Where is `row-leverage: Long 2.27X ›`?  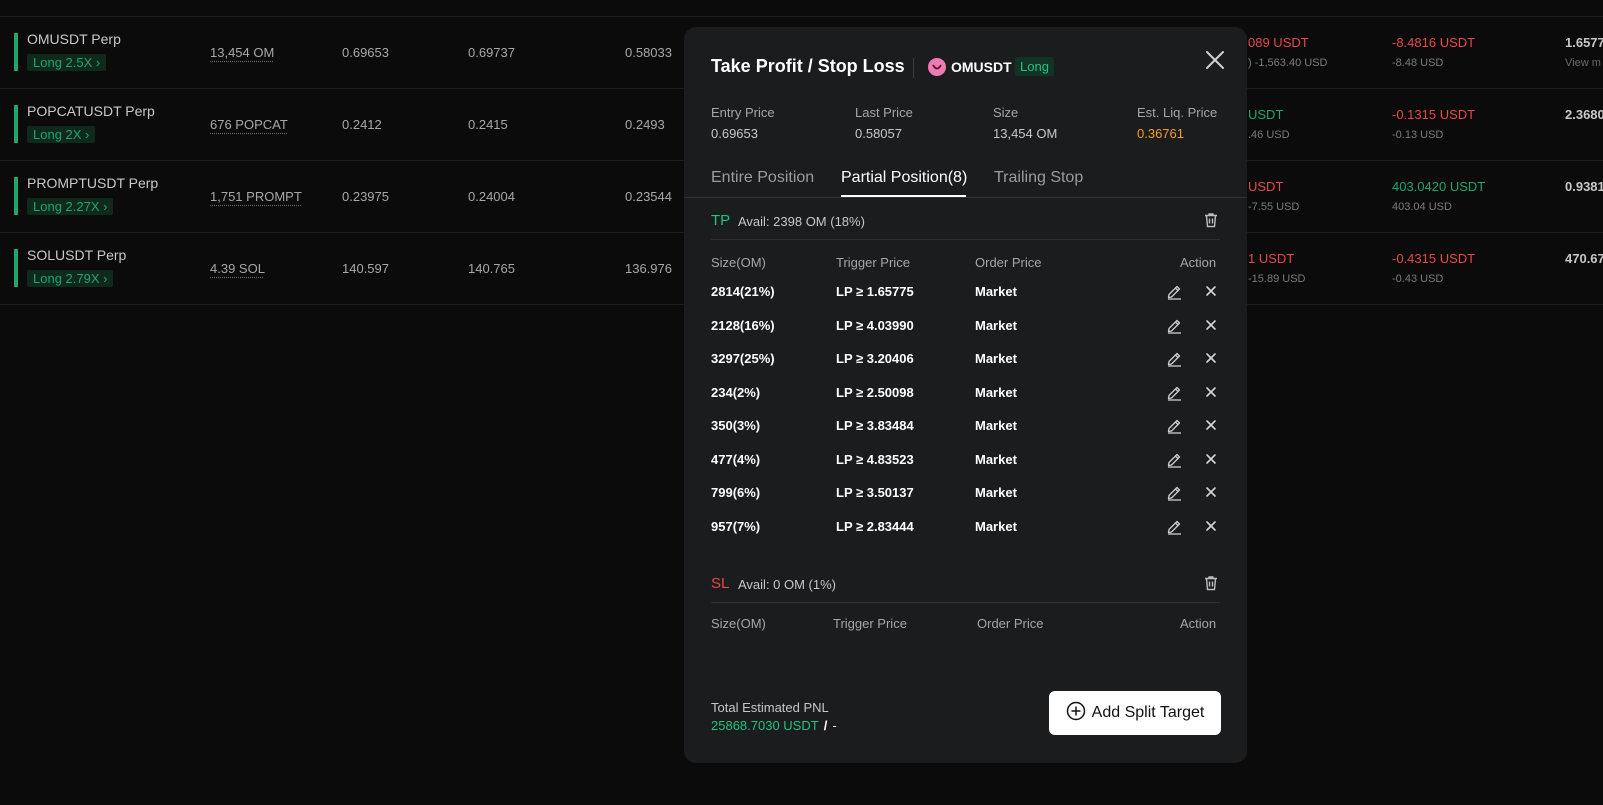 row-leverage: Long 2.27X › is located at coordinates (70, 206).